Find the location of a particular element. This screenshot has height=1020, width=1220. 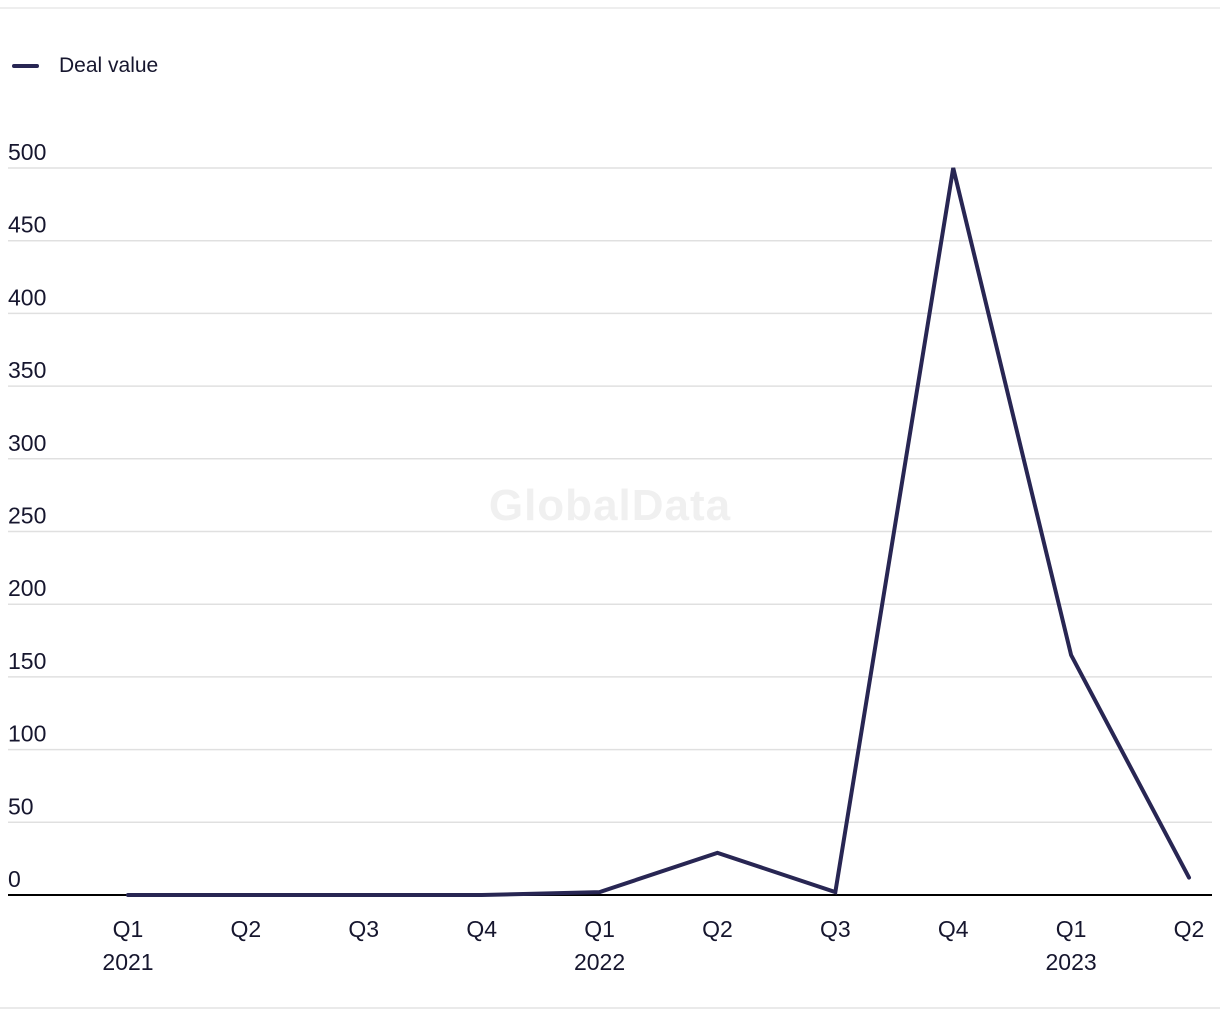

y-tick-label: 0 is located at coordinates (14, 879).